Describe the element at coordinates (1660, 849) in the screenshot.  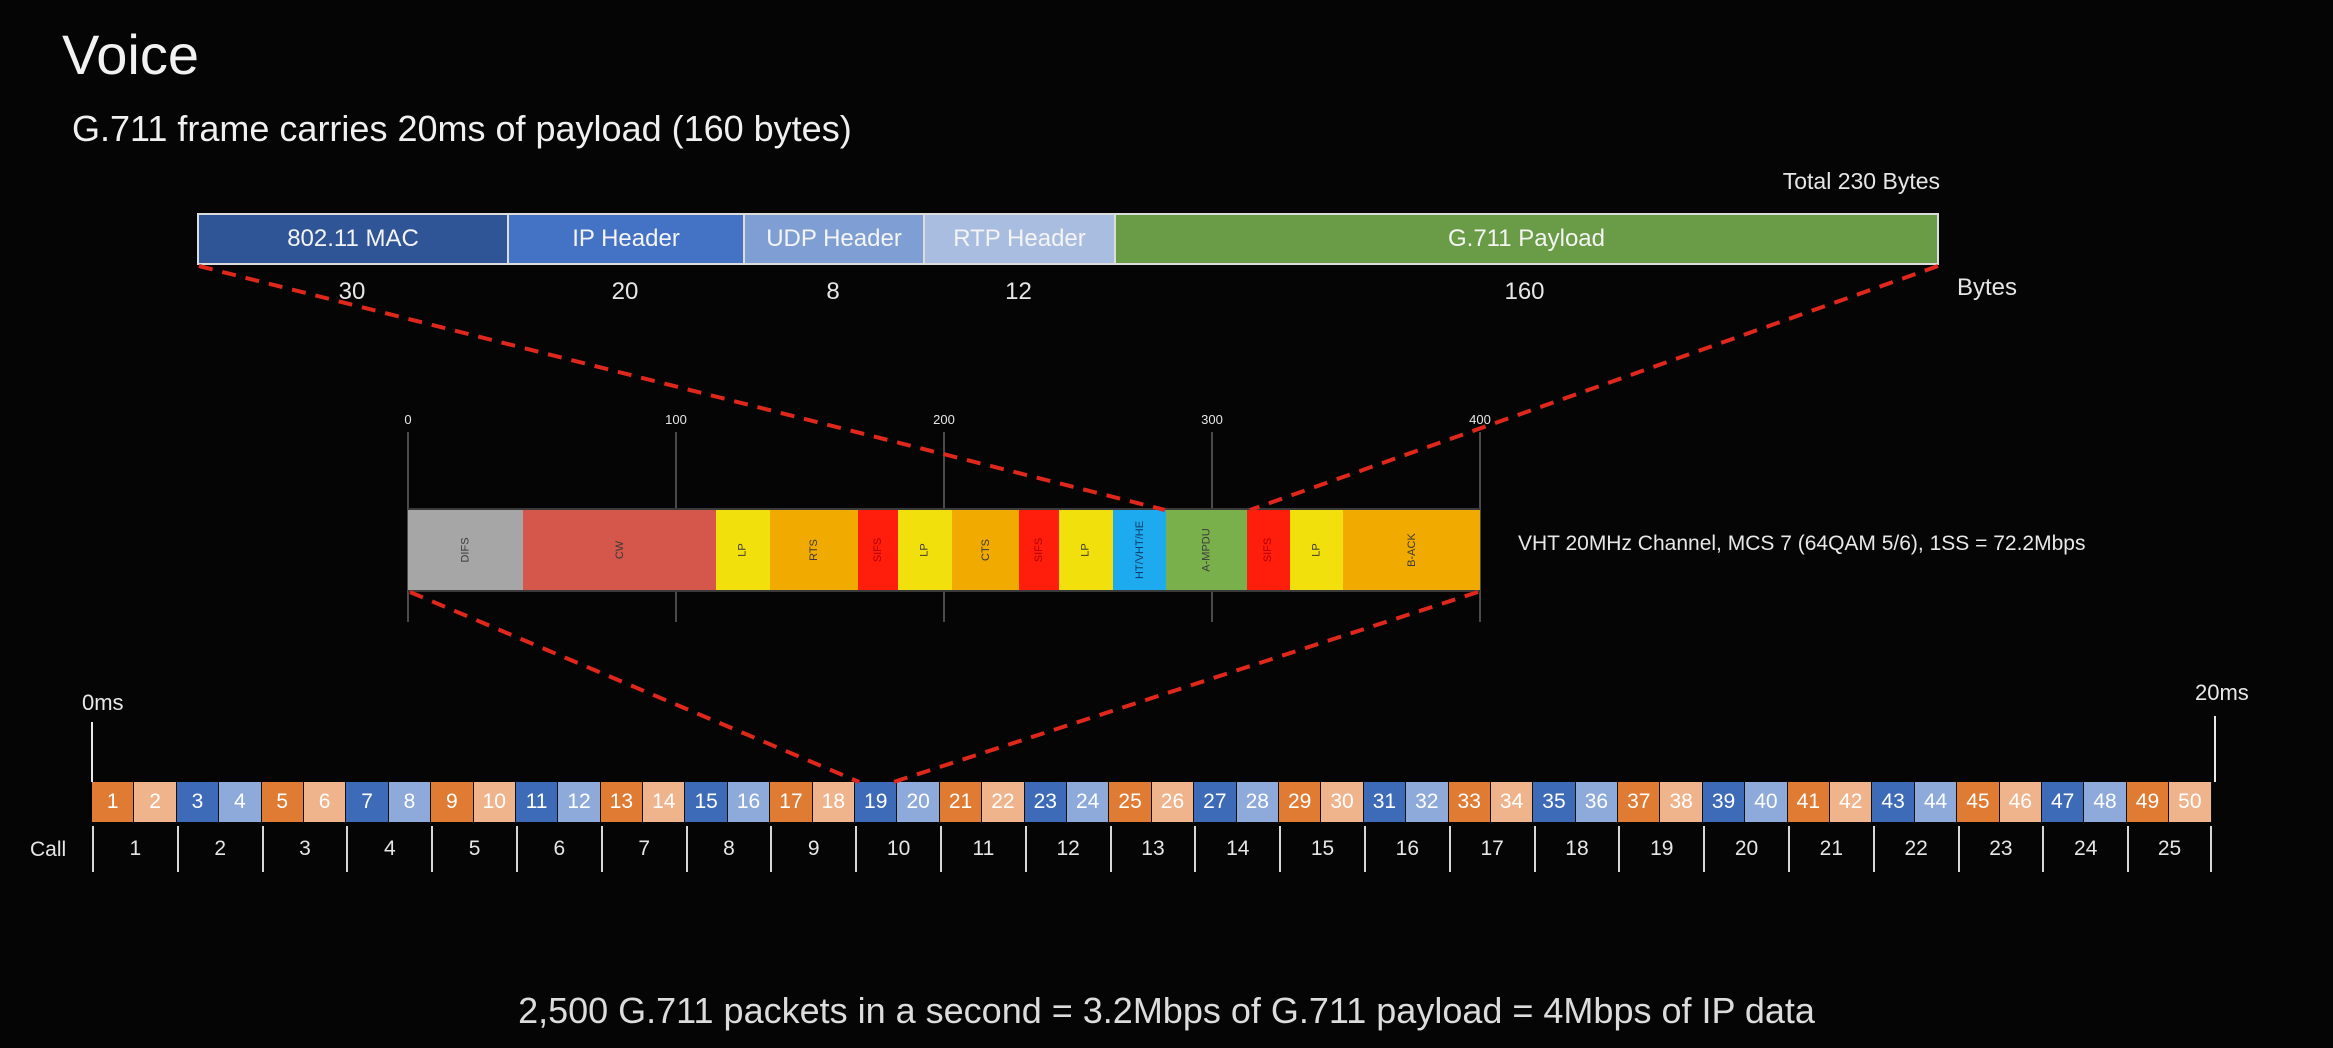
I see `call-cell: 19` at that location.